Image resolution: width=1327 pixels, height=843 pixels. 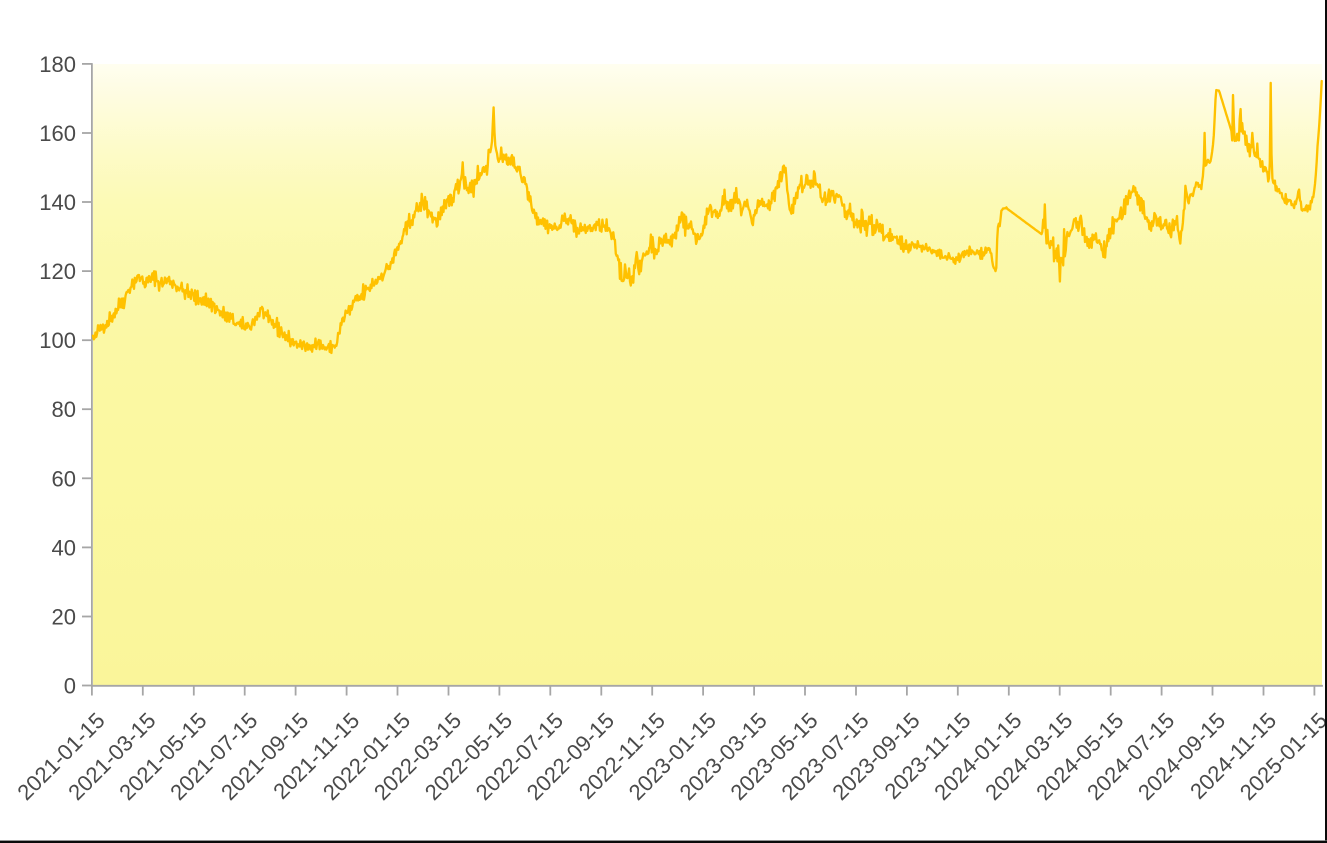 What do you see at coordinates (64, 547) in the screenshot?
I see `svg-text: 40` at bounding box center [64, 547].